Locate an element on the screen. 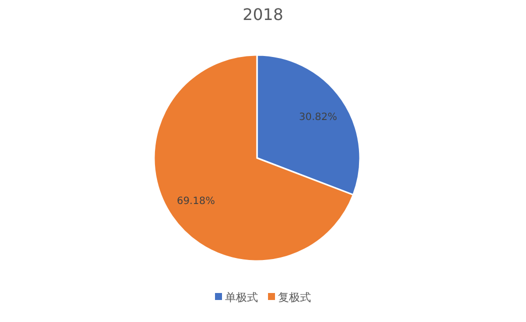 The width and height of the screenshot is (526, 322). legend-label: 单极式 is located at coordinates (241, 297).